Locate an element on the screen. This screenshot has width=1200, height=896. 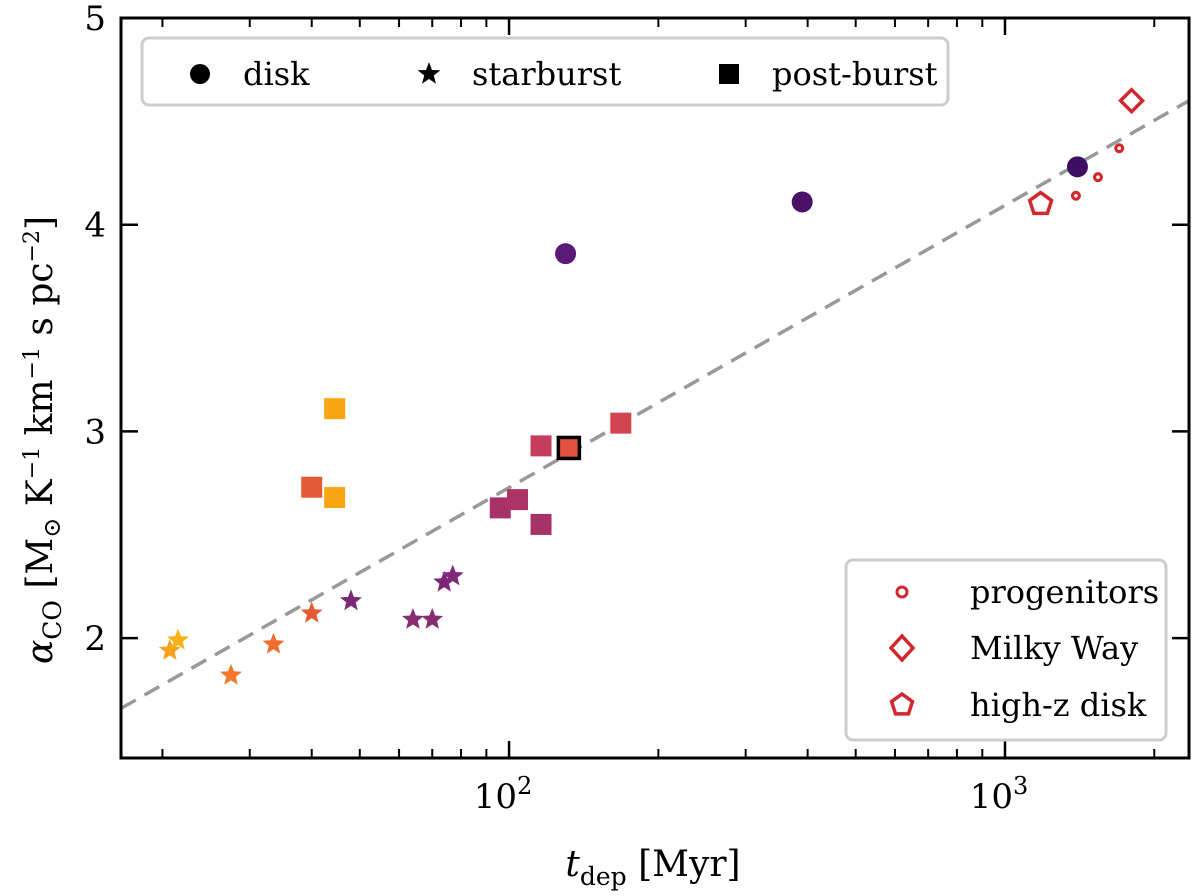
legend-milky-way-label: Milky Way is located at coordinates (1054, 648).